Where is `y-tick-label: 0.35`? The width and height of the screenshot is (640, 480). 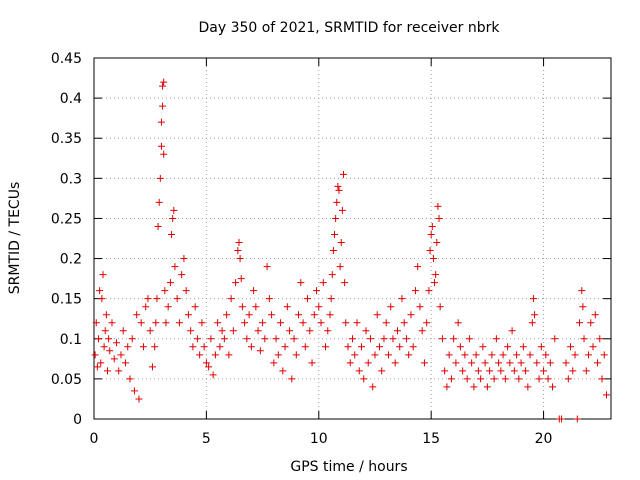
y-tick-label: 0.35 is located at coordinates (66, 139).